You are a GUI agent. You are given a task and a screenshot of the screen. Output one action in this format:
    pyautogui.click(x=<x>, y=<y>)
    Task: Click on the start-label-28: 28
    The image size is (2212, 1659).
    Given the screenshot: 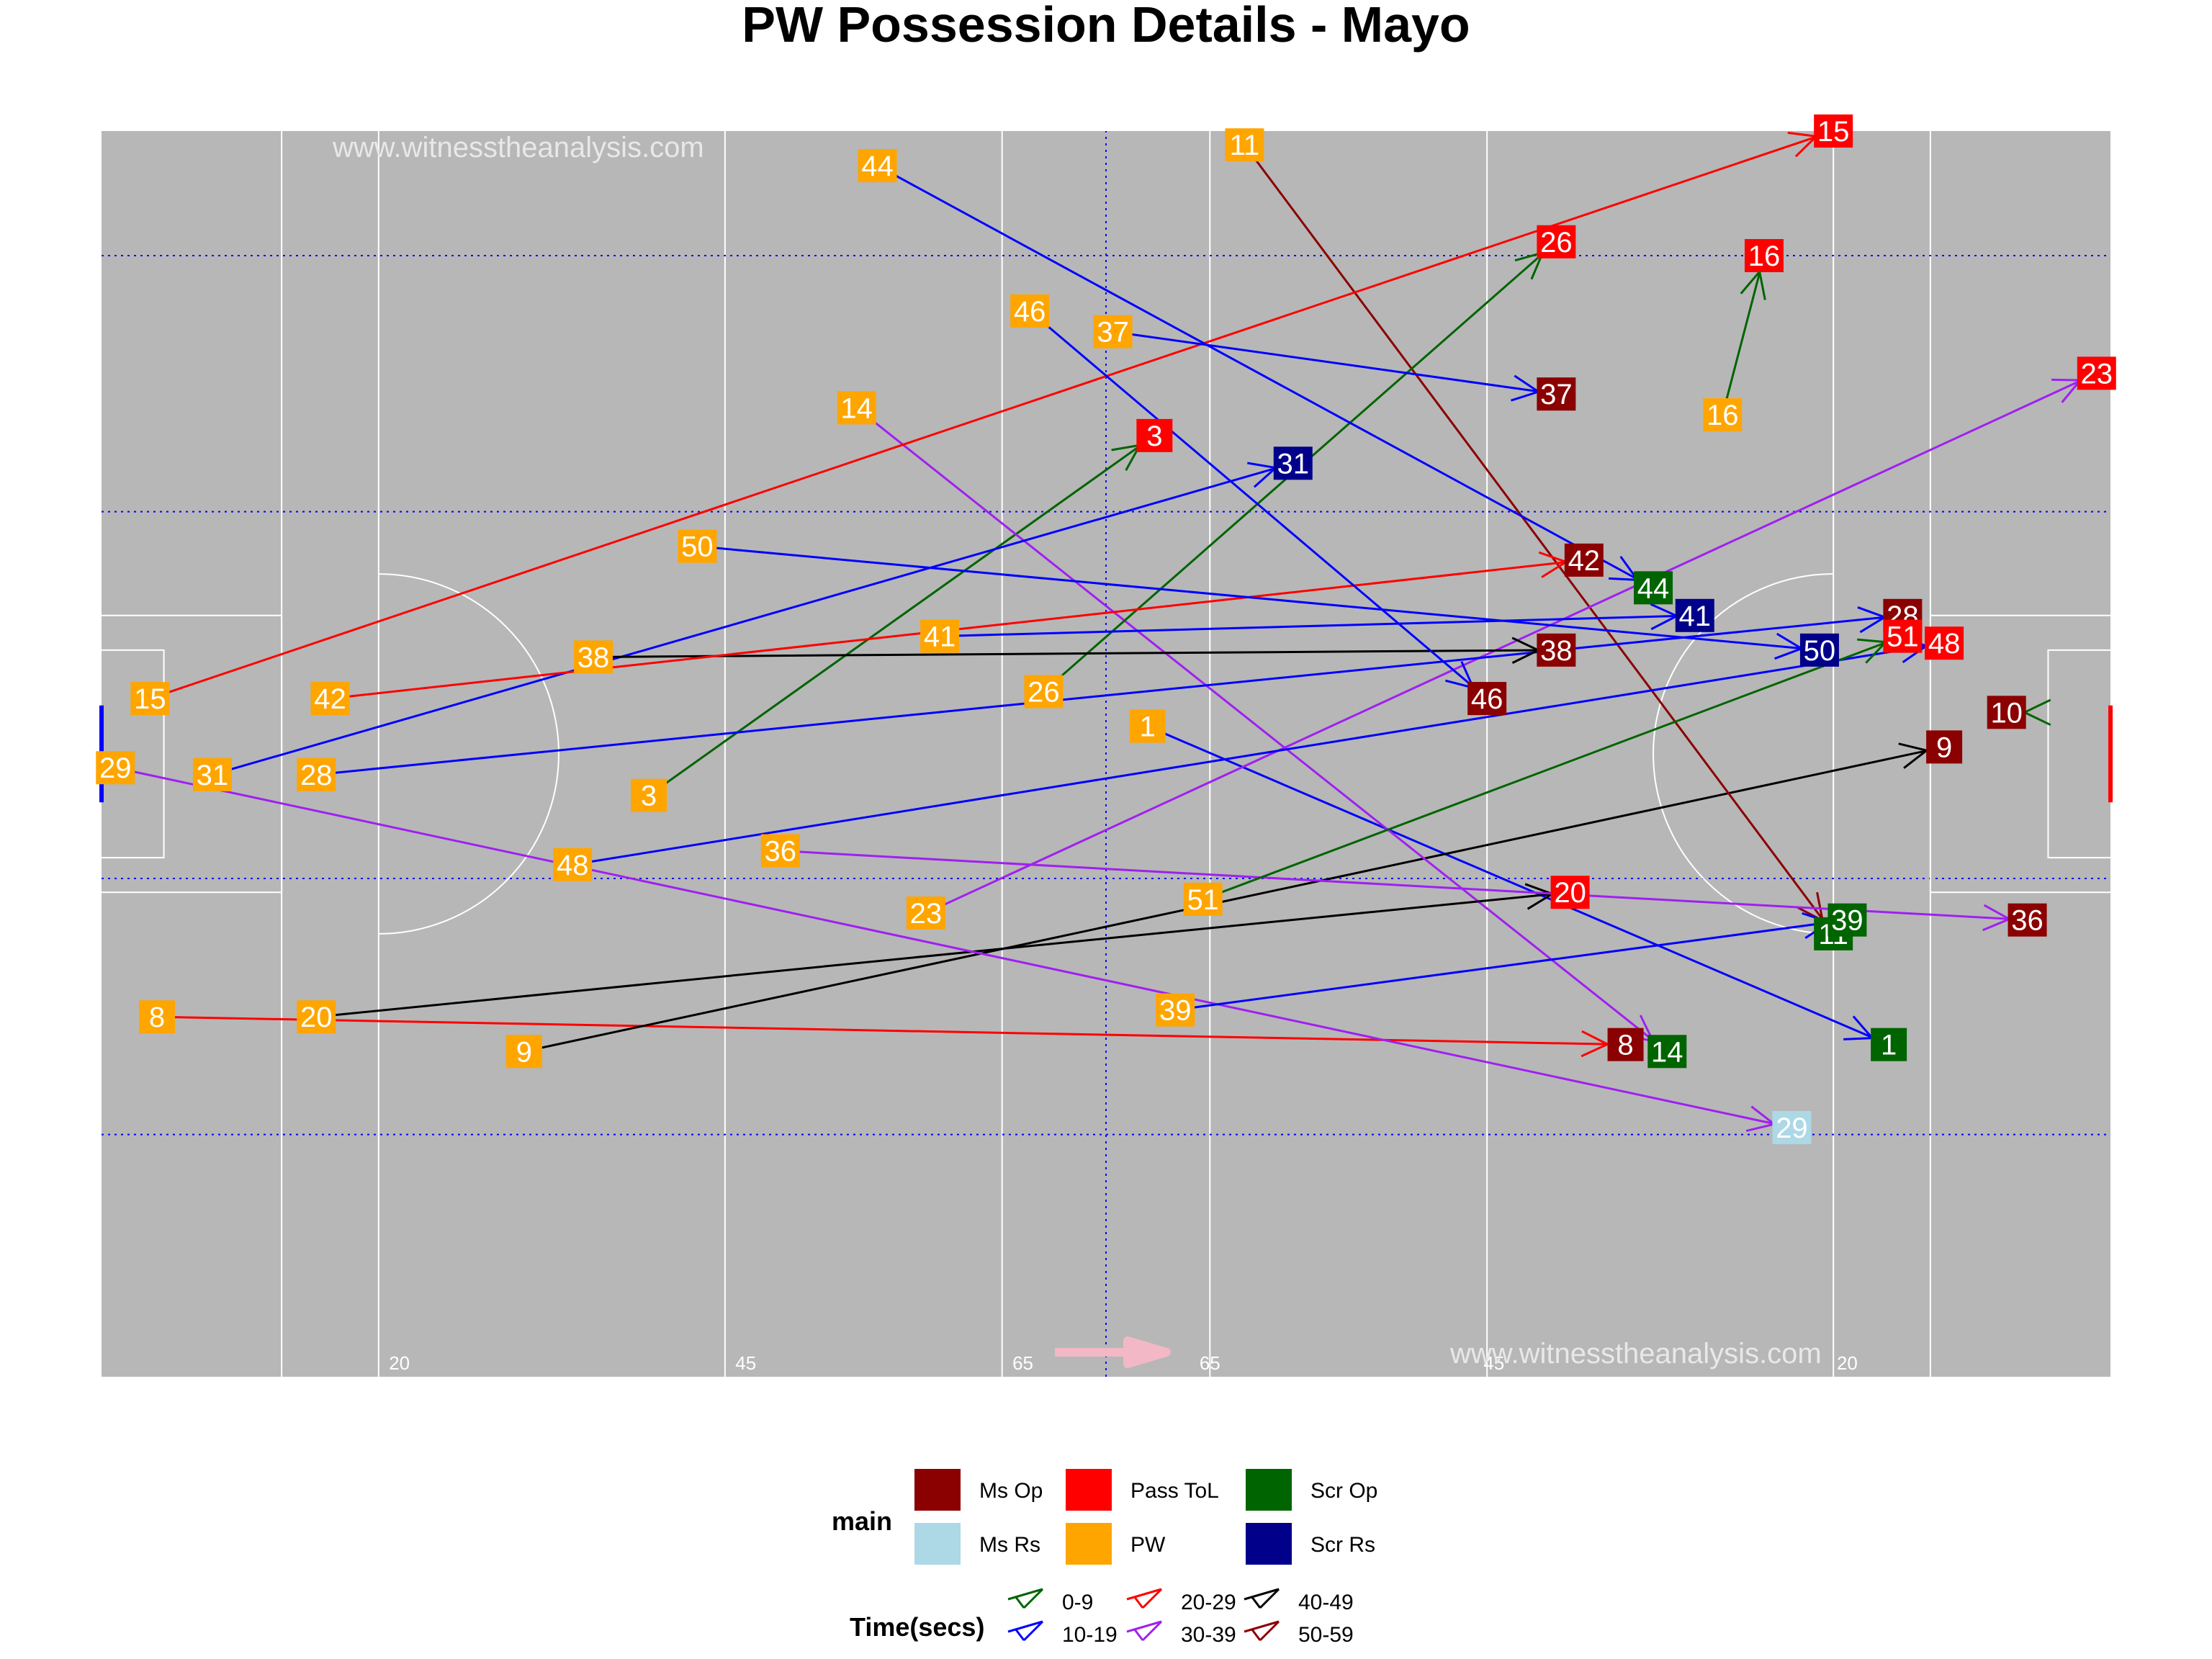 What is the action you would take?
    pyautogui.click(x=317, y=774)
    